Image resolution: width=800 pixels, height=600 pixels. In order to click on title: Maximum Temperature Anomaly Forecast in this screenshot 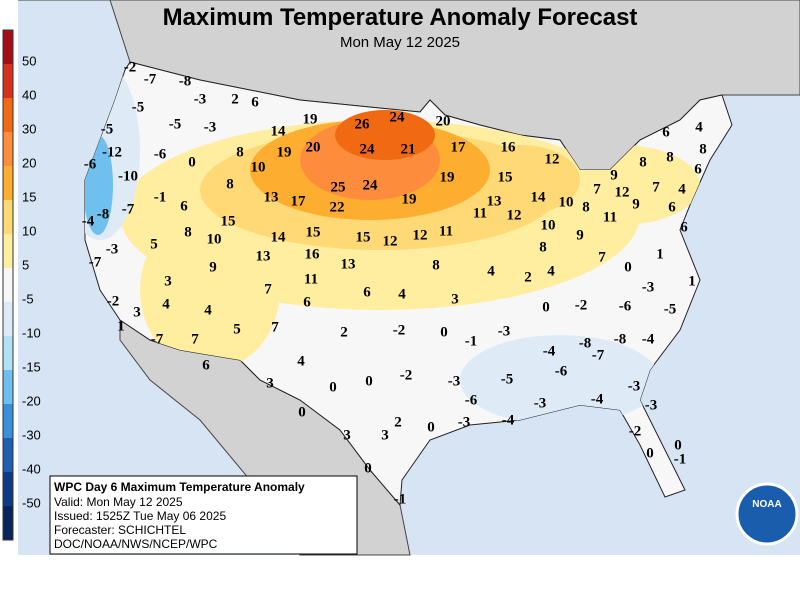, I will do `click(400, 17)`.